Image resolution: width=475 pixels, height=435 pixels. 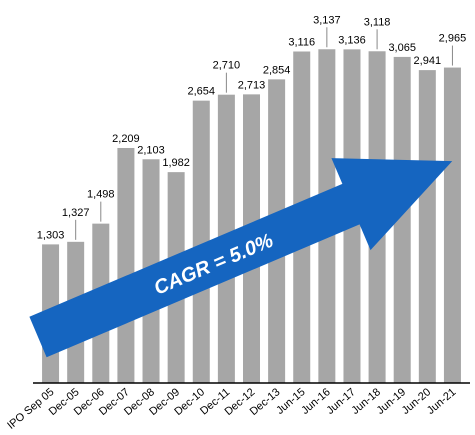 What do you see at coordinates (126, 139) in the screenshot?
I see `value-label: 2,209` at bounding box center [126, 139].